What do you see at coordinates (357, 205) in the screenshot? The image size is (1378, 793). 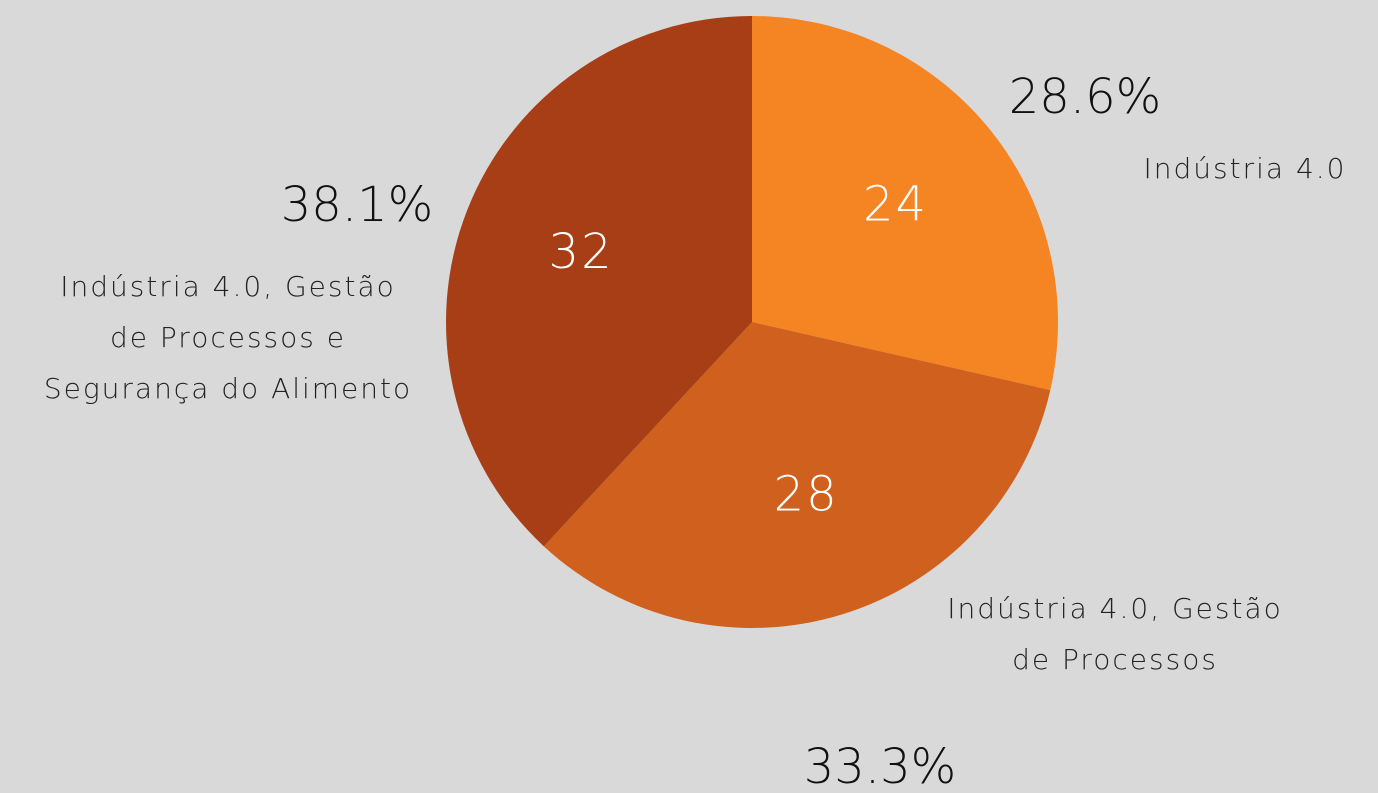 I see `percent-label: 38.1%` at bounding box center [357, 205].